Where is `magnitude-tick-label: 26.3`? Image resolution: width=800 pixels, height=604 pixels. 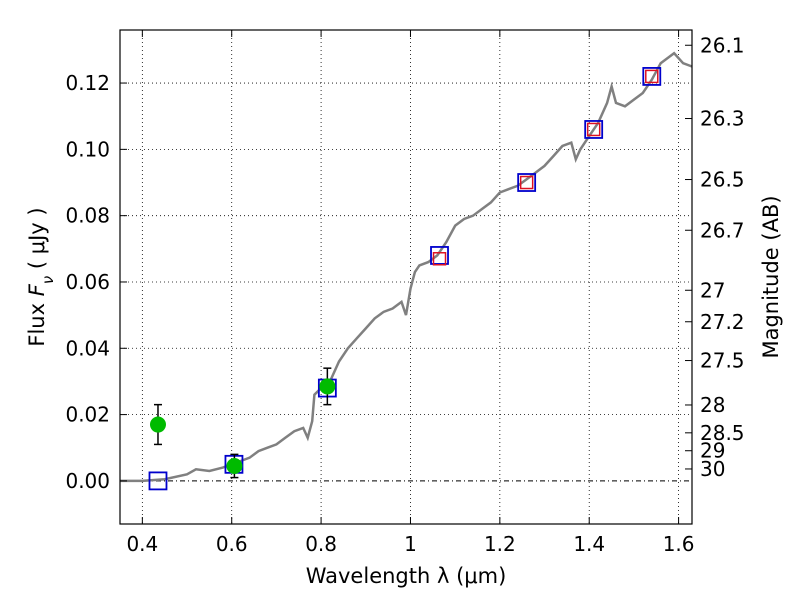 magnitude-tick-label: 26.3 is located at coordinates (722, 119).